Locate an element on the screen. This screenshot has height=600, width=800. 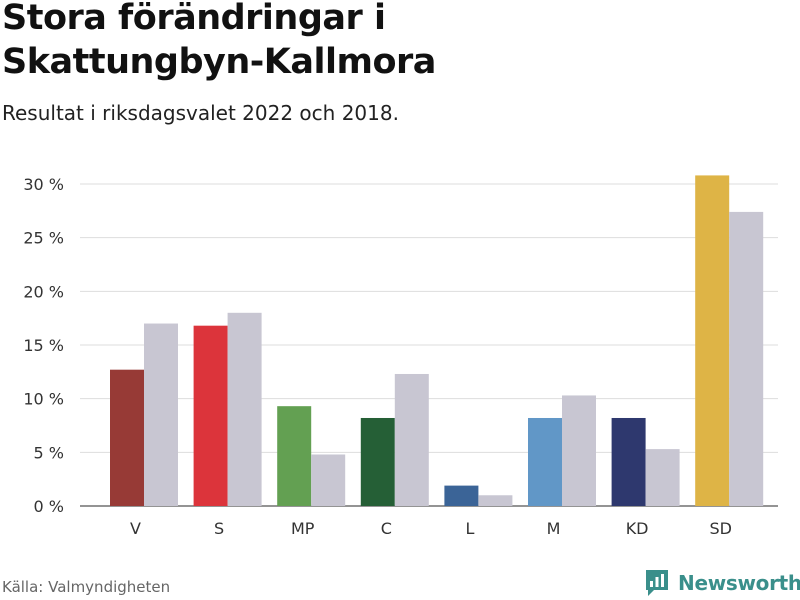
bar-2018-c is located at coordinates (411, 439).